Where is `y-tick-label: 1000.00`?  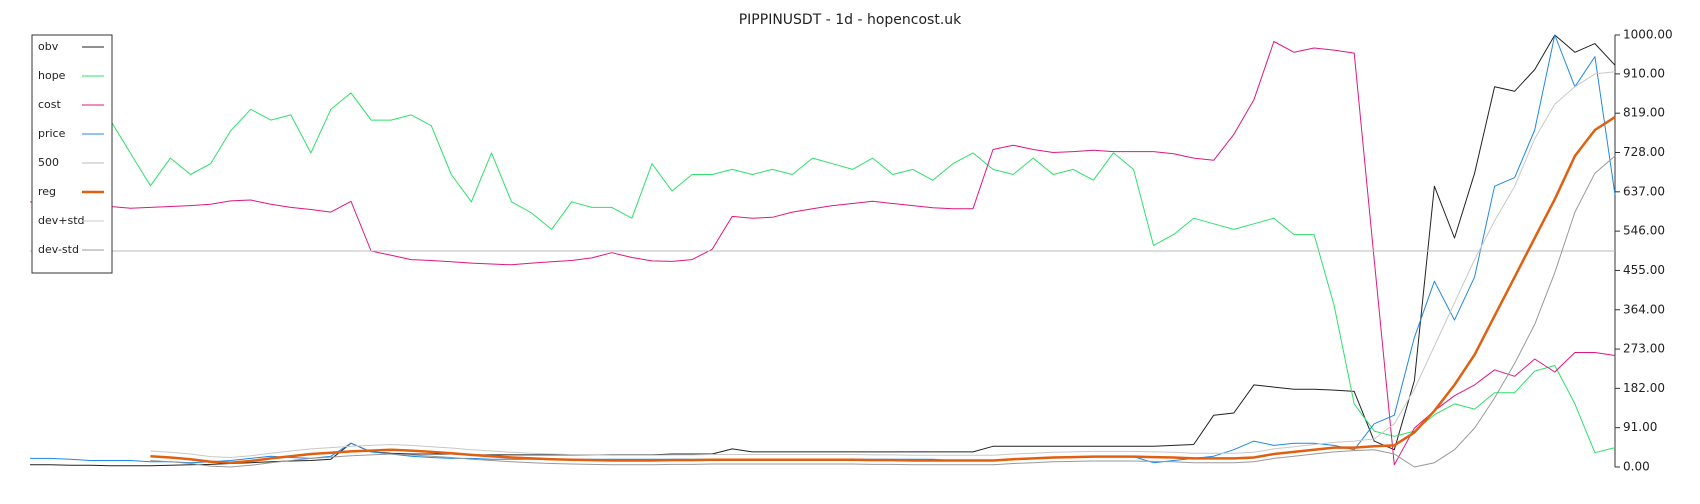
y-tick-label: 1000.00 is located at coordinates (1648, 35).